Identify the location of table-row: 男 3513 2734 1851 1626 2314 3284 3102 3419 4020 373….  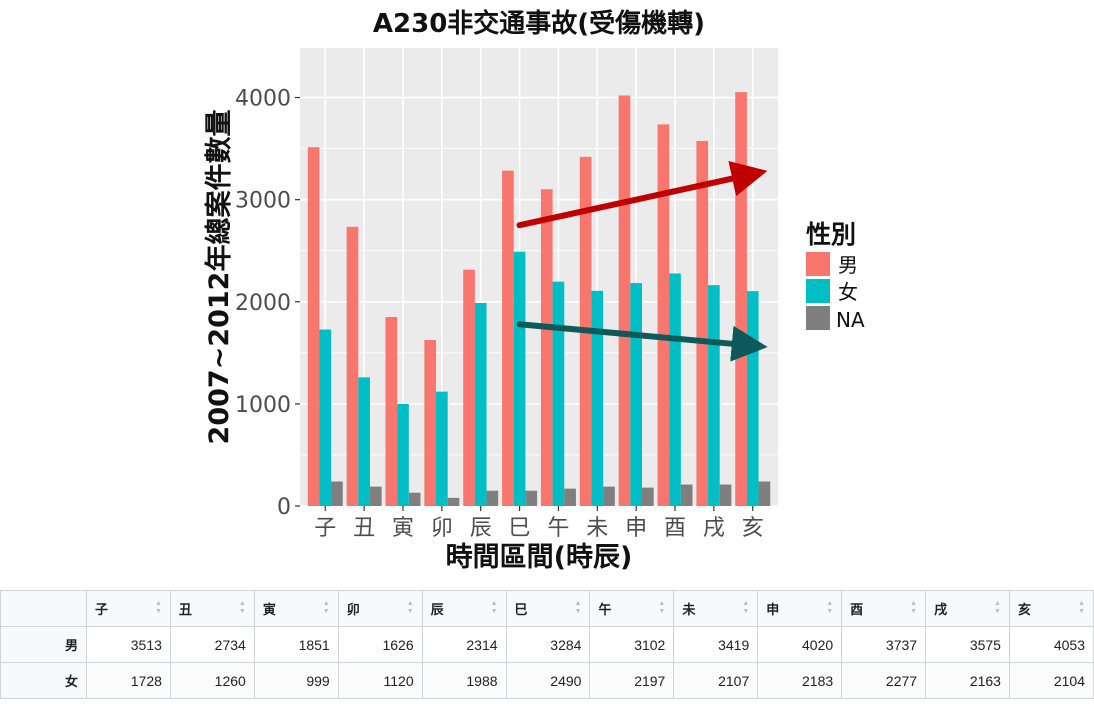
(547, 644).